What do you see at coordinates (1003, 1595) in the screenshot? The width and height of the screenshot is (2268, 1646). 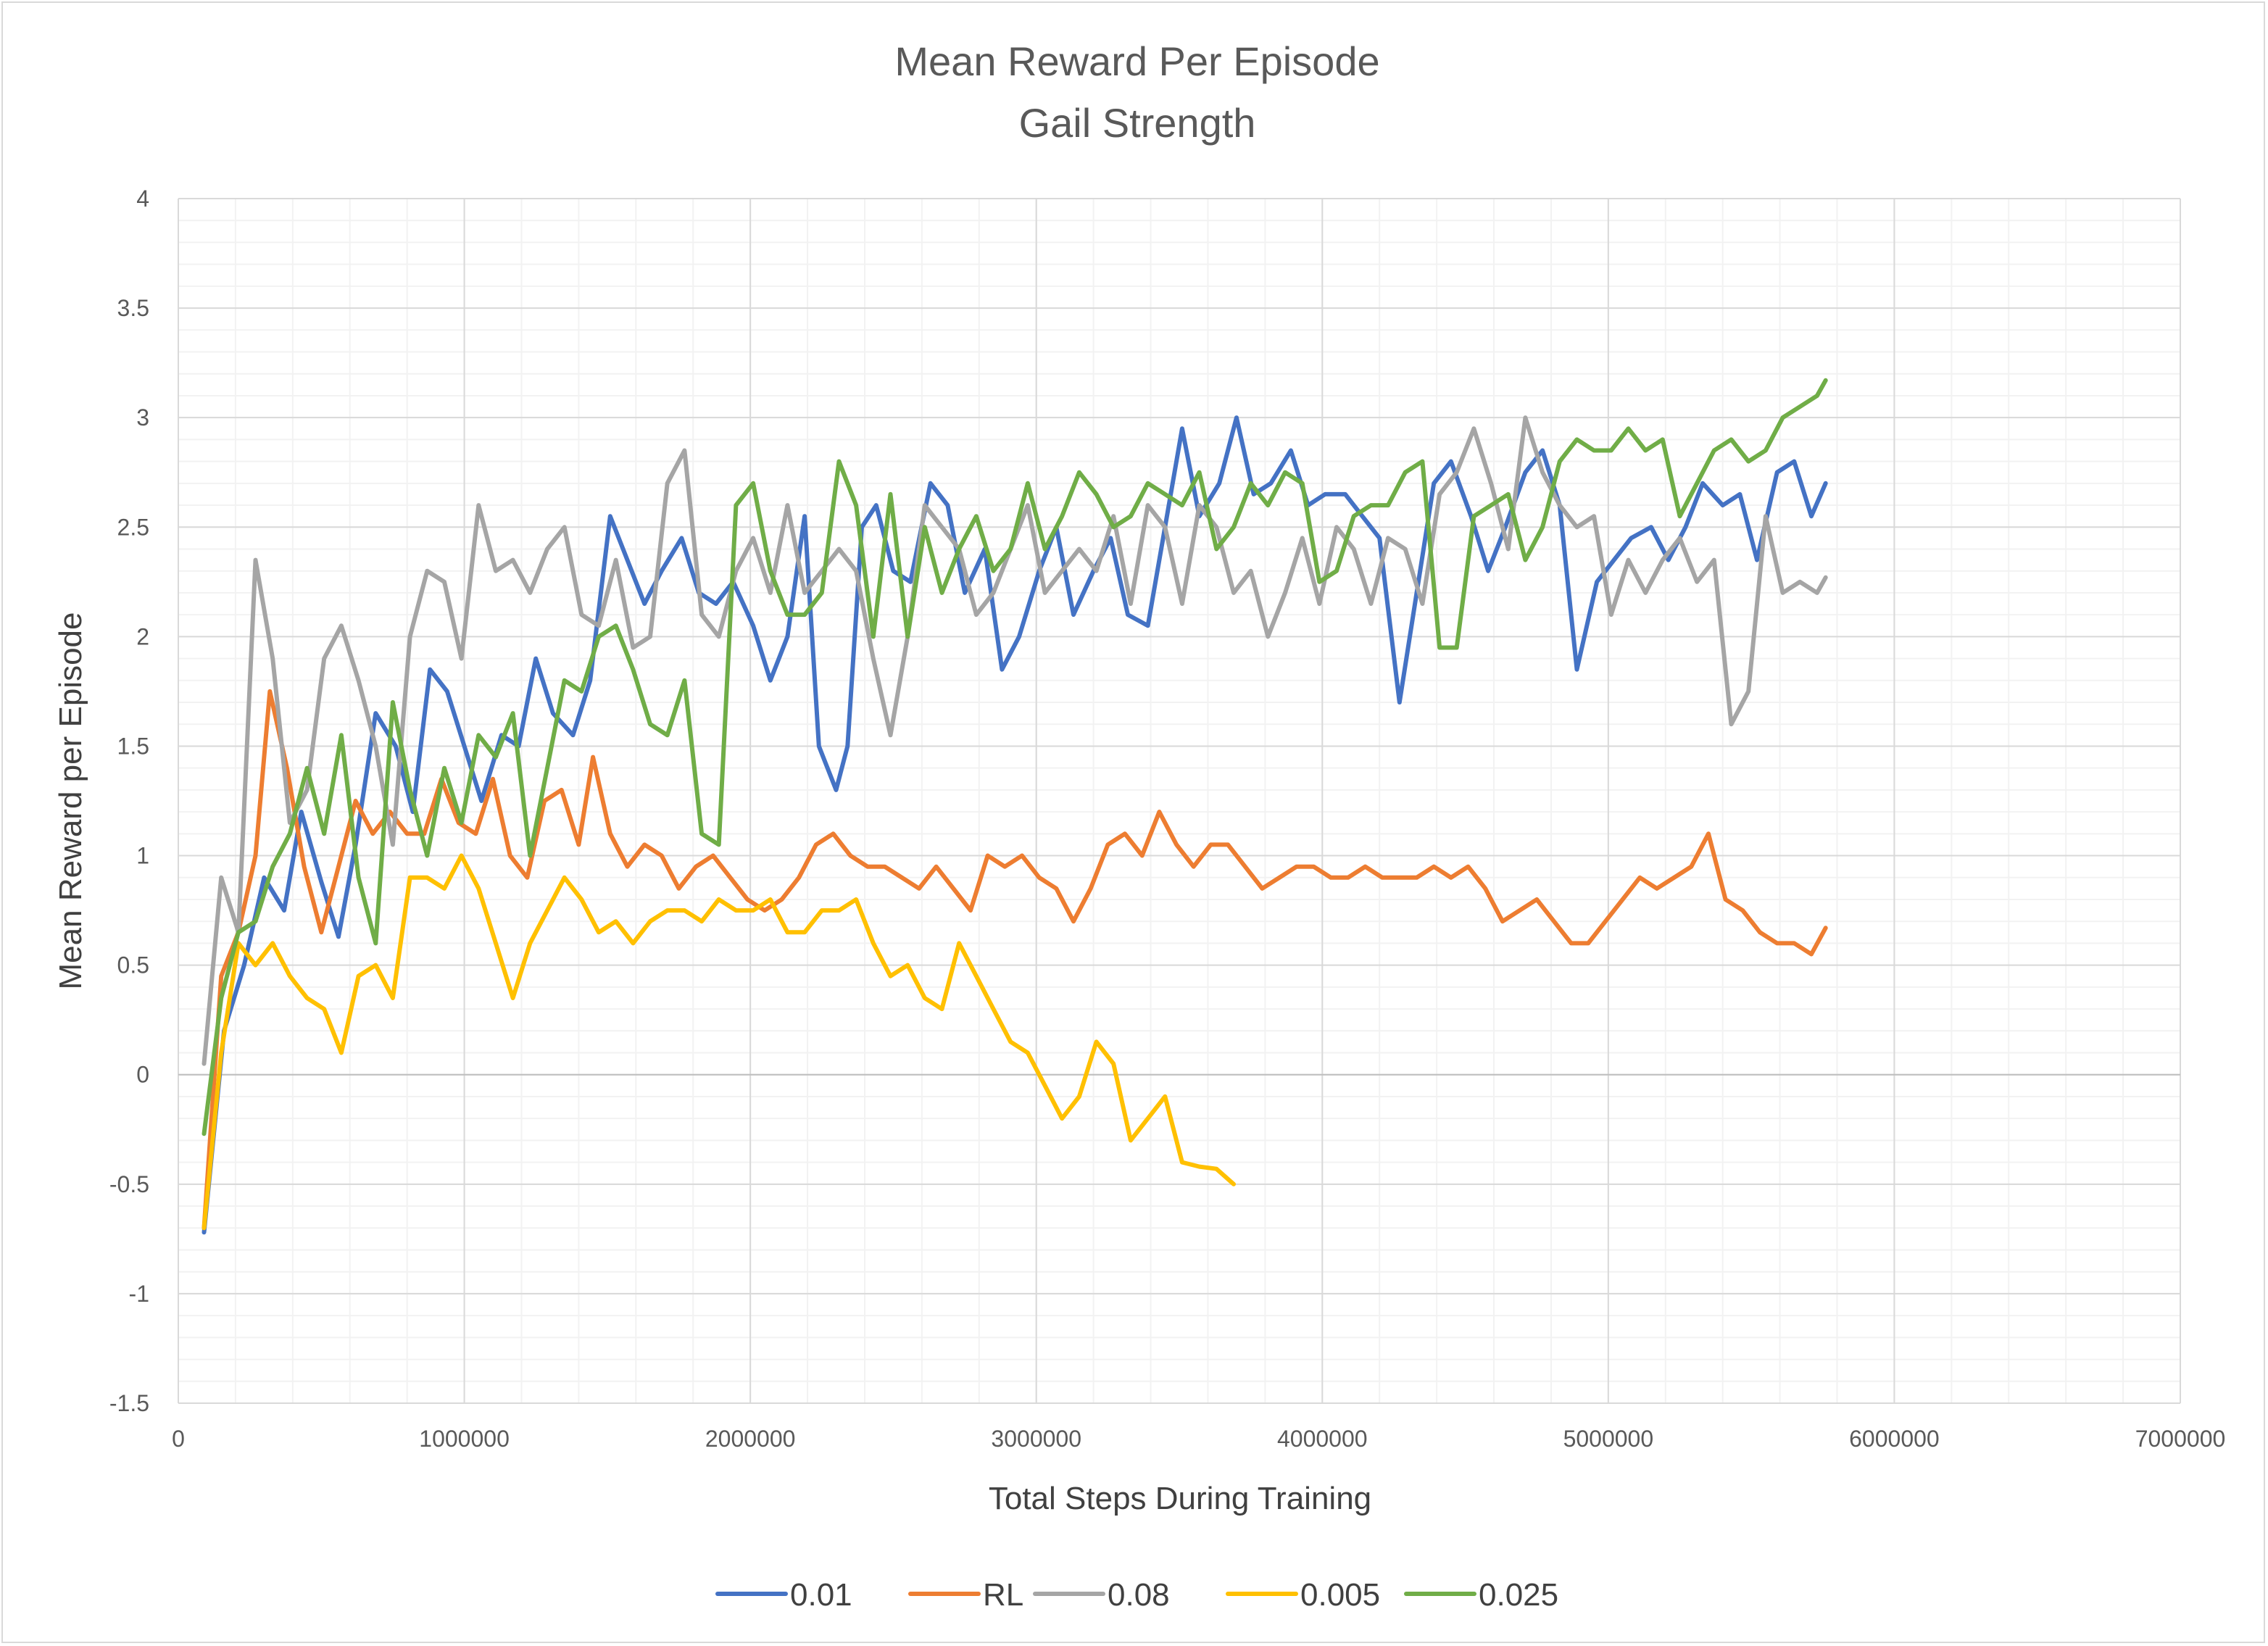 I see `legend-label: RL` at bounding box center [1003, 1595].